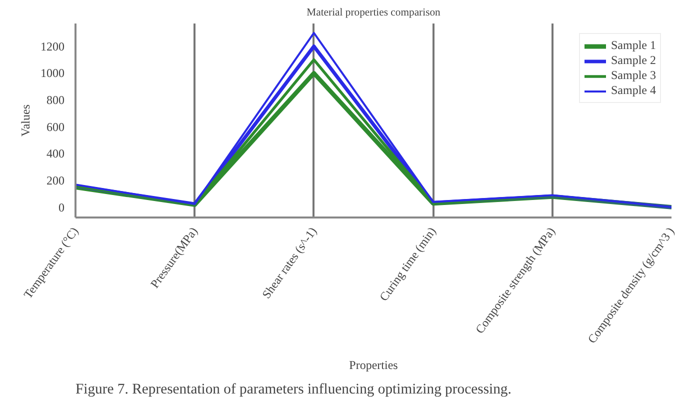 Image resolution: width=693 pixels, height=402 pixels. Describe the element at coordinates (633, 45) in the screenshot. I see `legend-label: Sample 1` at that location.